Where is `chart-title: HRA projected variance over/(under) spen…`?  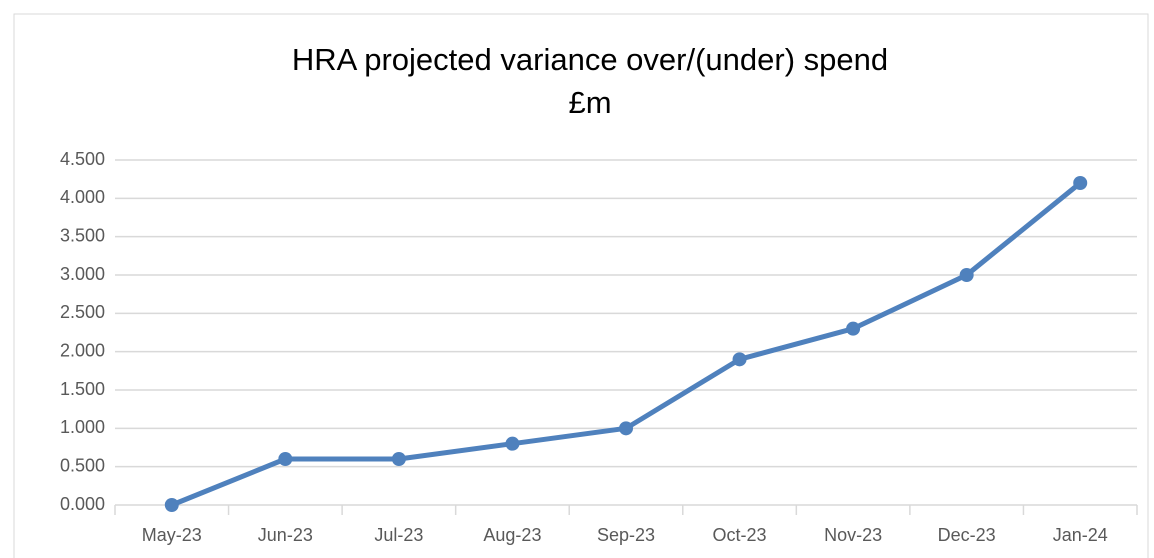 chart-title: HRA projected variance over/(under) spen… is located at coordinates (590, 59).